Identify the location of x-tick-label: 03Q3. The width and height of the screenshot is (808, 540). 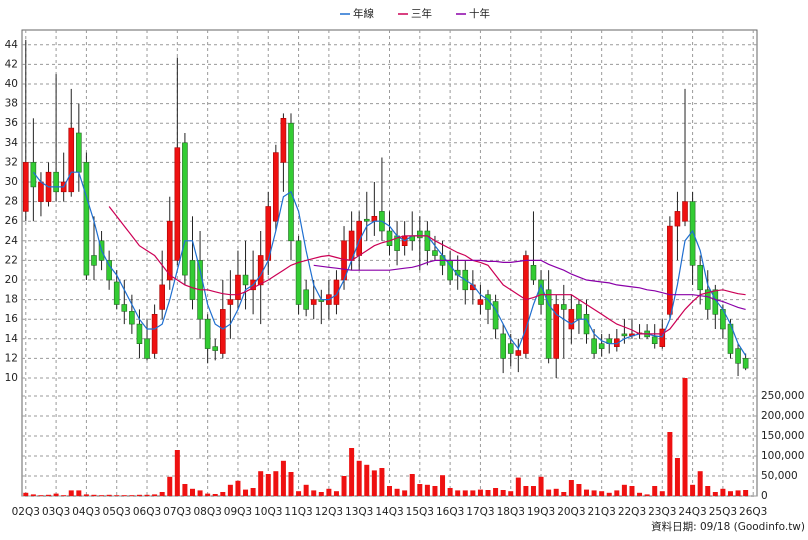
(56, 512).